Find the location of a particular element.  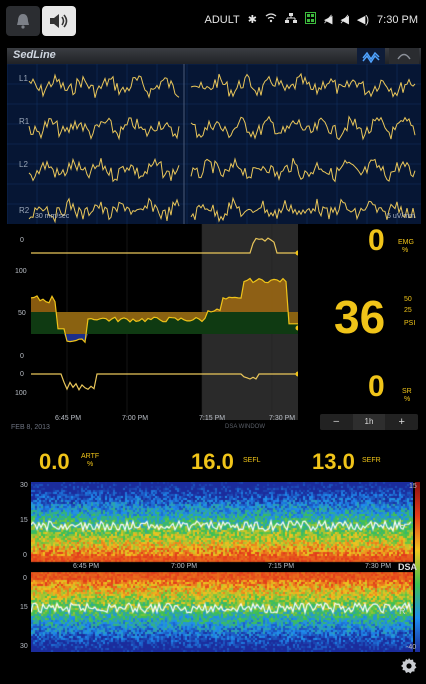

time-label: 7:00 PM is located at coordinates (135, 418).